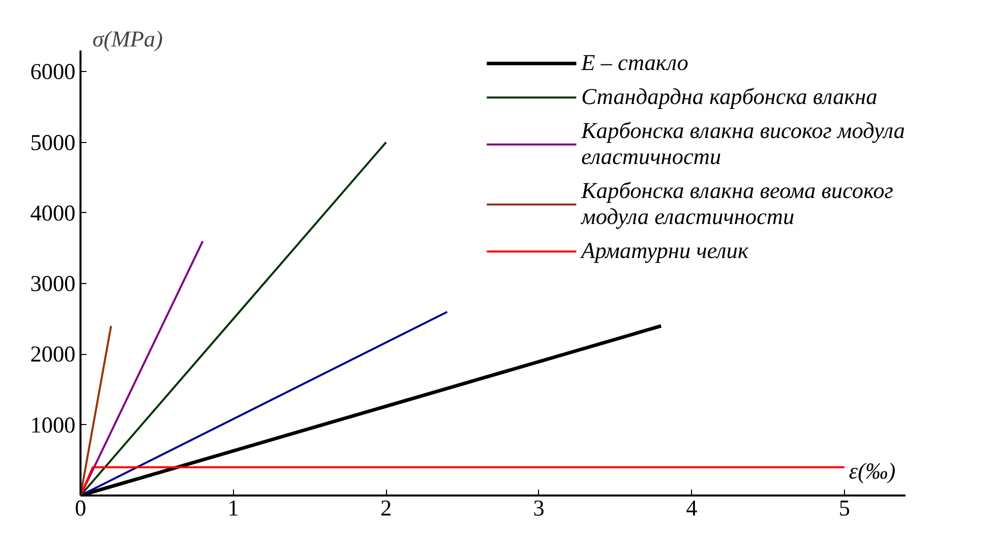 This screenshot has height=545, width=985. What do you see at coordinates (729, 97) in the screenshot?
I see `legend-label: Стандардна карбонска влакна` at bounding box center [729, 97].